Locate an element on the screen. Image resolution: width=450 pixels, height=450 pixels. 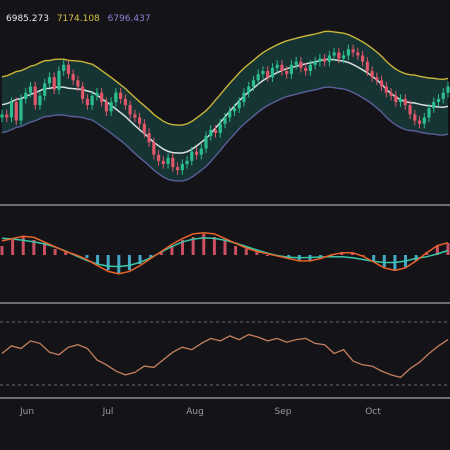
x-tick-label: Aug is located at coordinates (195, 412).